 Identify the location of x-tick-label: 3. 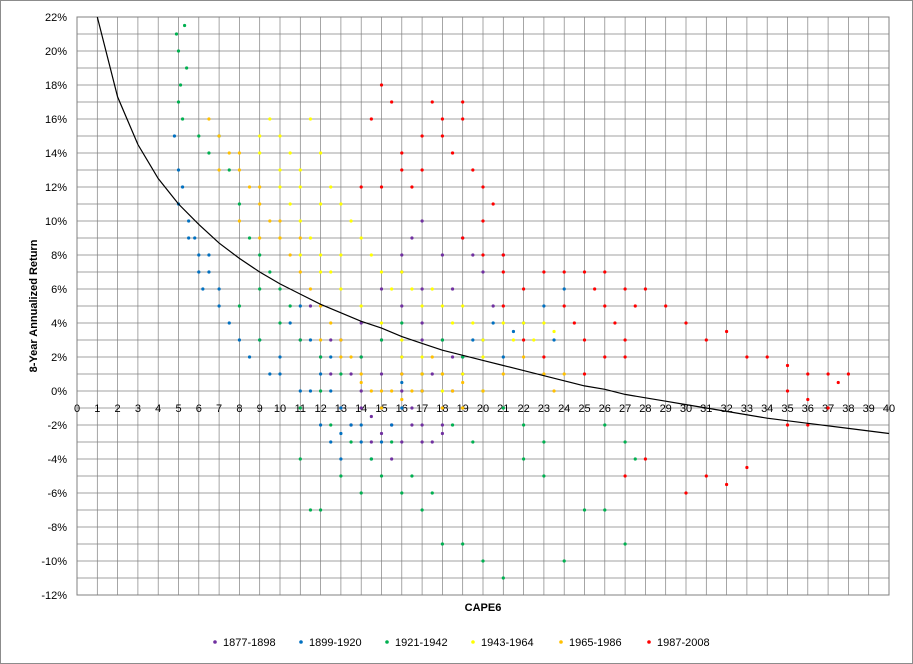
(138, 409).